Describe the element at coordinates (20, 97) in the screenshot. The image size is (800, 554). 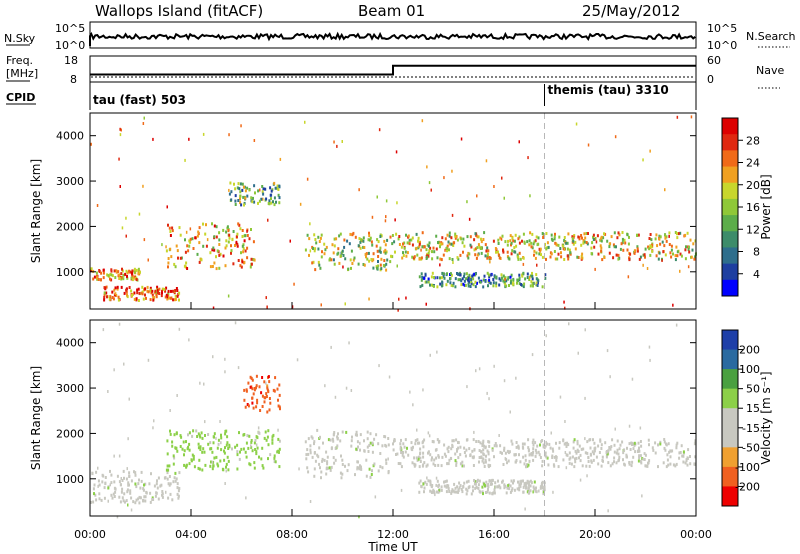
I see `cpid-label: CPID` at that location.